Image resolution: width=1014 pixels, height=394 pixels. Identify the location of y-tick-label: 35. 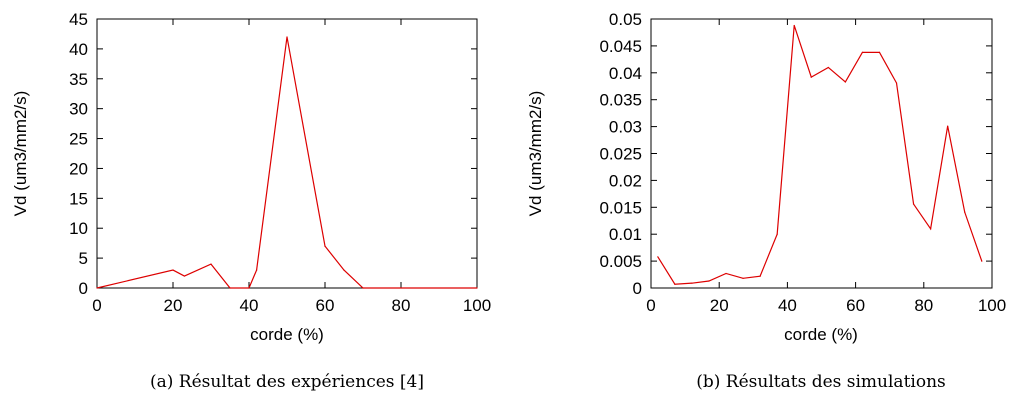
(78, 79).